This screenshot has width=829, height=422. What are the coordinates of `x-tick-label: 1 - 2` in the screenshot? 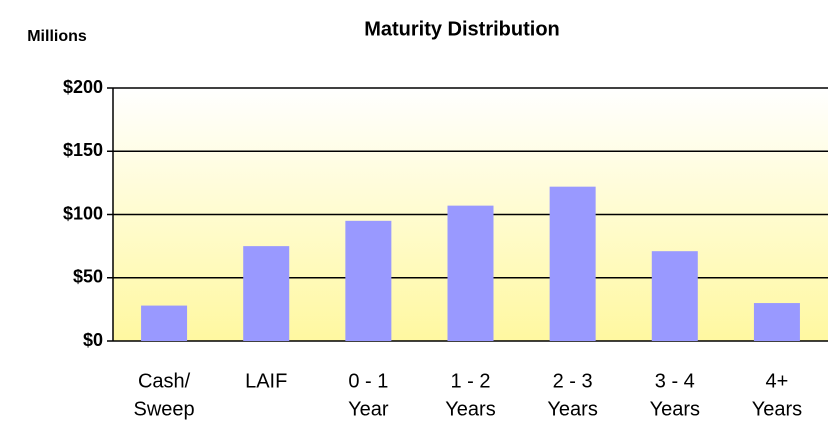 It's located at (470, 381).